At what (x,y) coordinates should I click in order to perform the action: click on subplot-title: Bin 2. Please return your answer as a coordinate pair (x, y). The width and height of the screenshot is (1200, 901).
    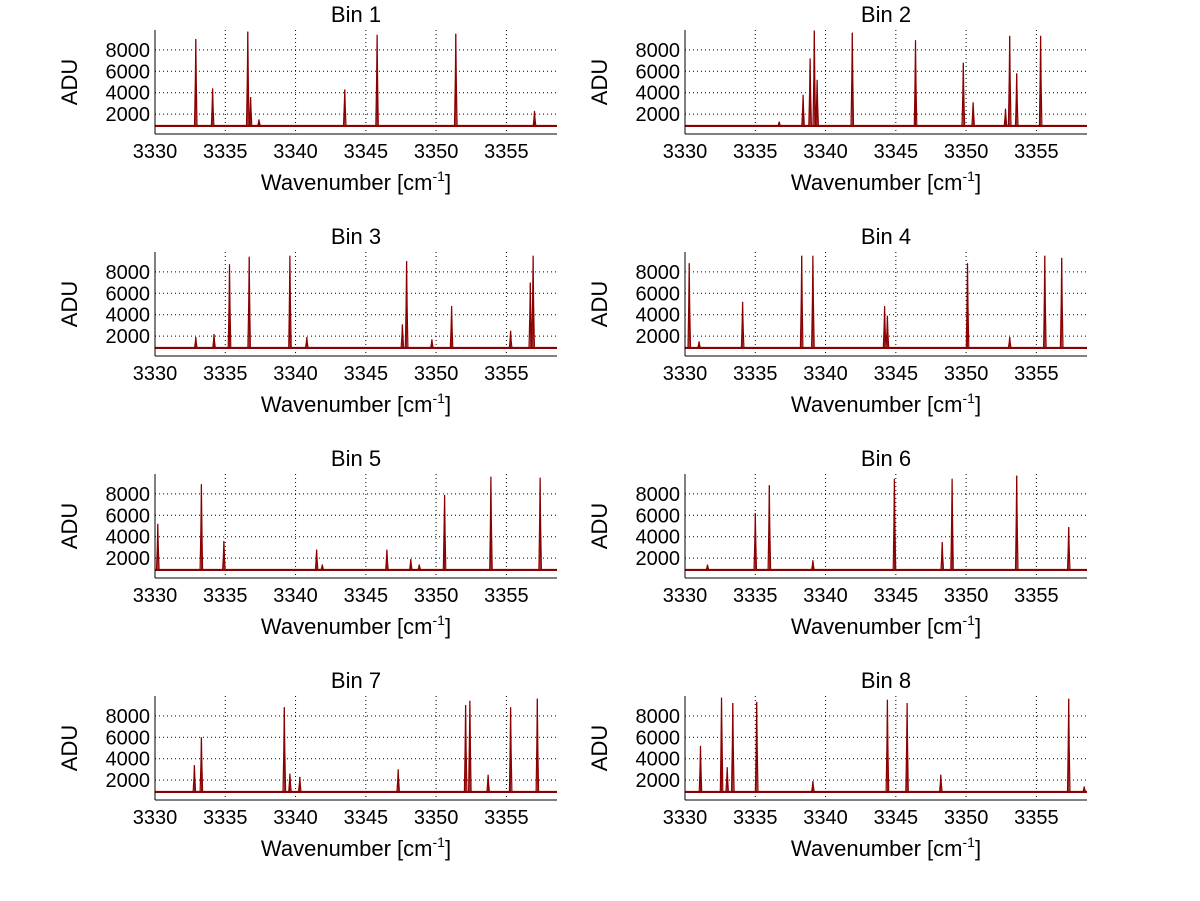
    Looking at the image, I should click on (886, 14).